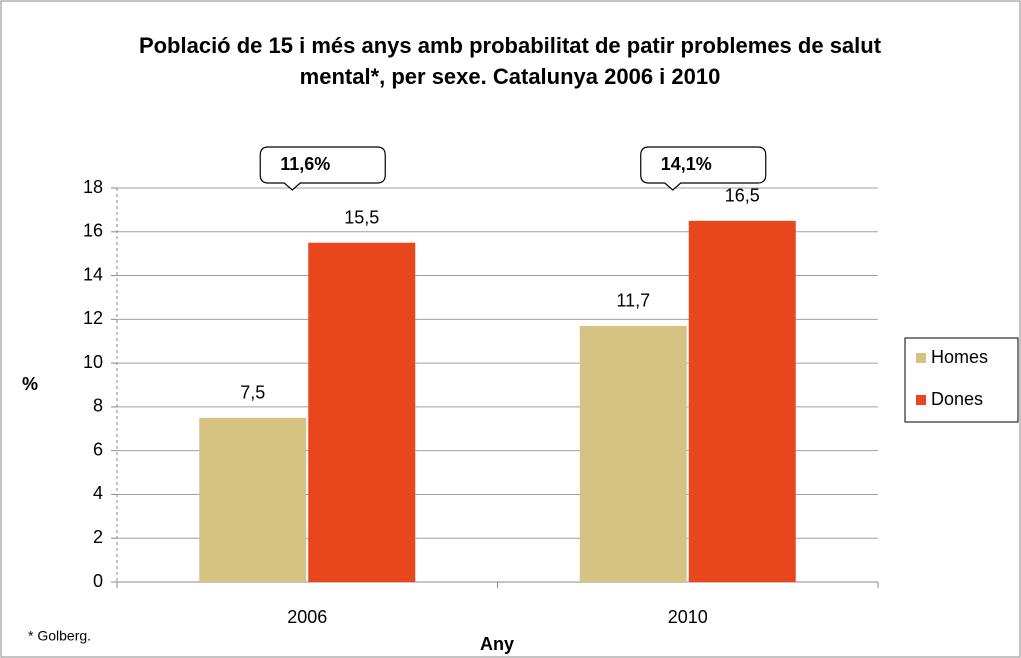 The image size is (1021, 658). What do you see at coordinates (686, 164) in the screenshot?
I see `annotation: 14,1%` at bounding box center [686, 164].